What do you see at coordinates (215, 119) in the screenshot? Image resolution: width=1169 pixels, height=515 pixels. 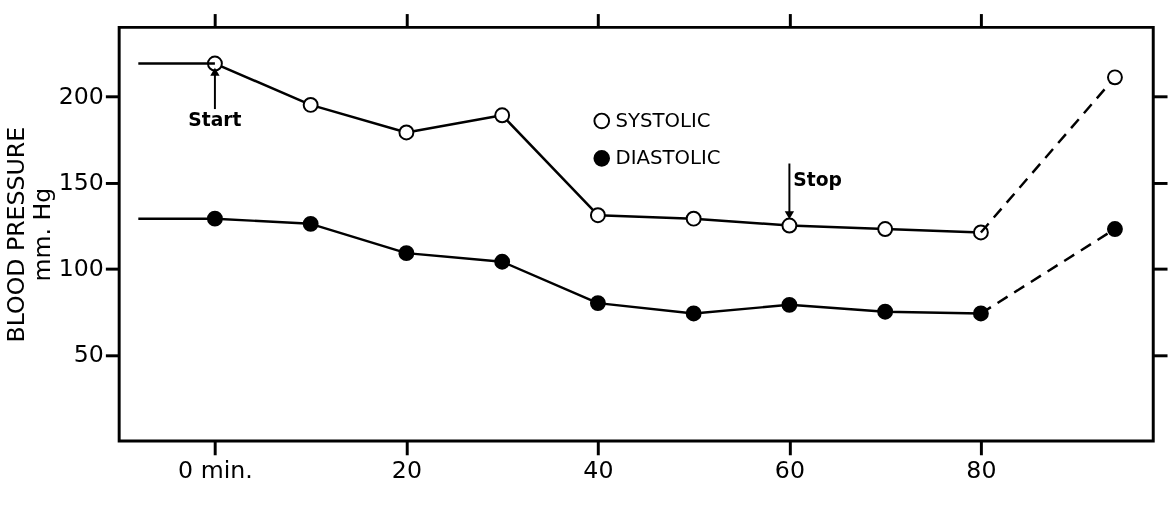 I see `annotation: Start` at bounding box center [215, 119].